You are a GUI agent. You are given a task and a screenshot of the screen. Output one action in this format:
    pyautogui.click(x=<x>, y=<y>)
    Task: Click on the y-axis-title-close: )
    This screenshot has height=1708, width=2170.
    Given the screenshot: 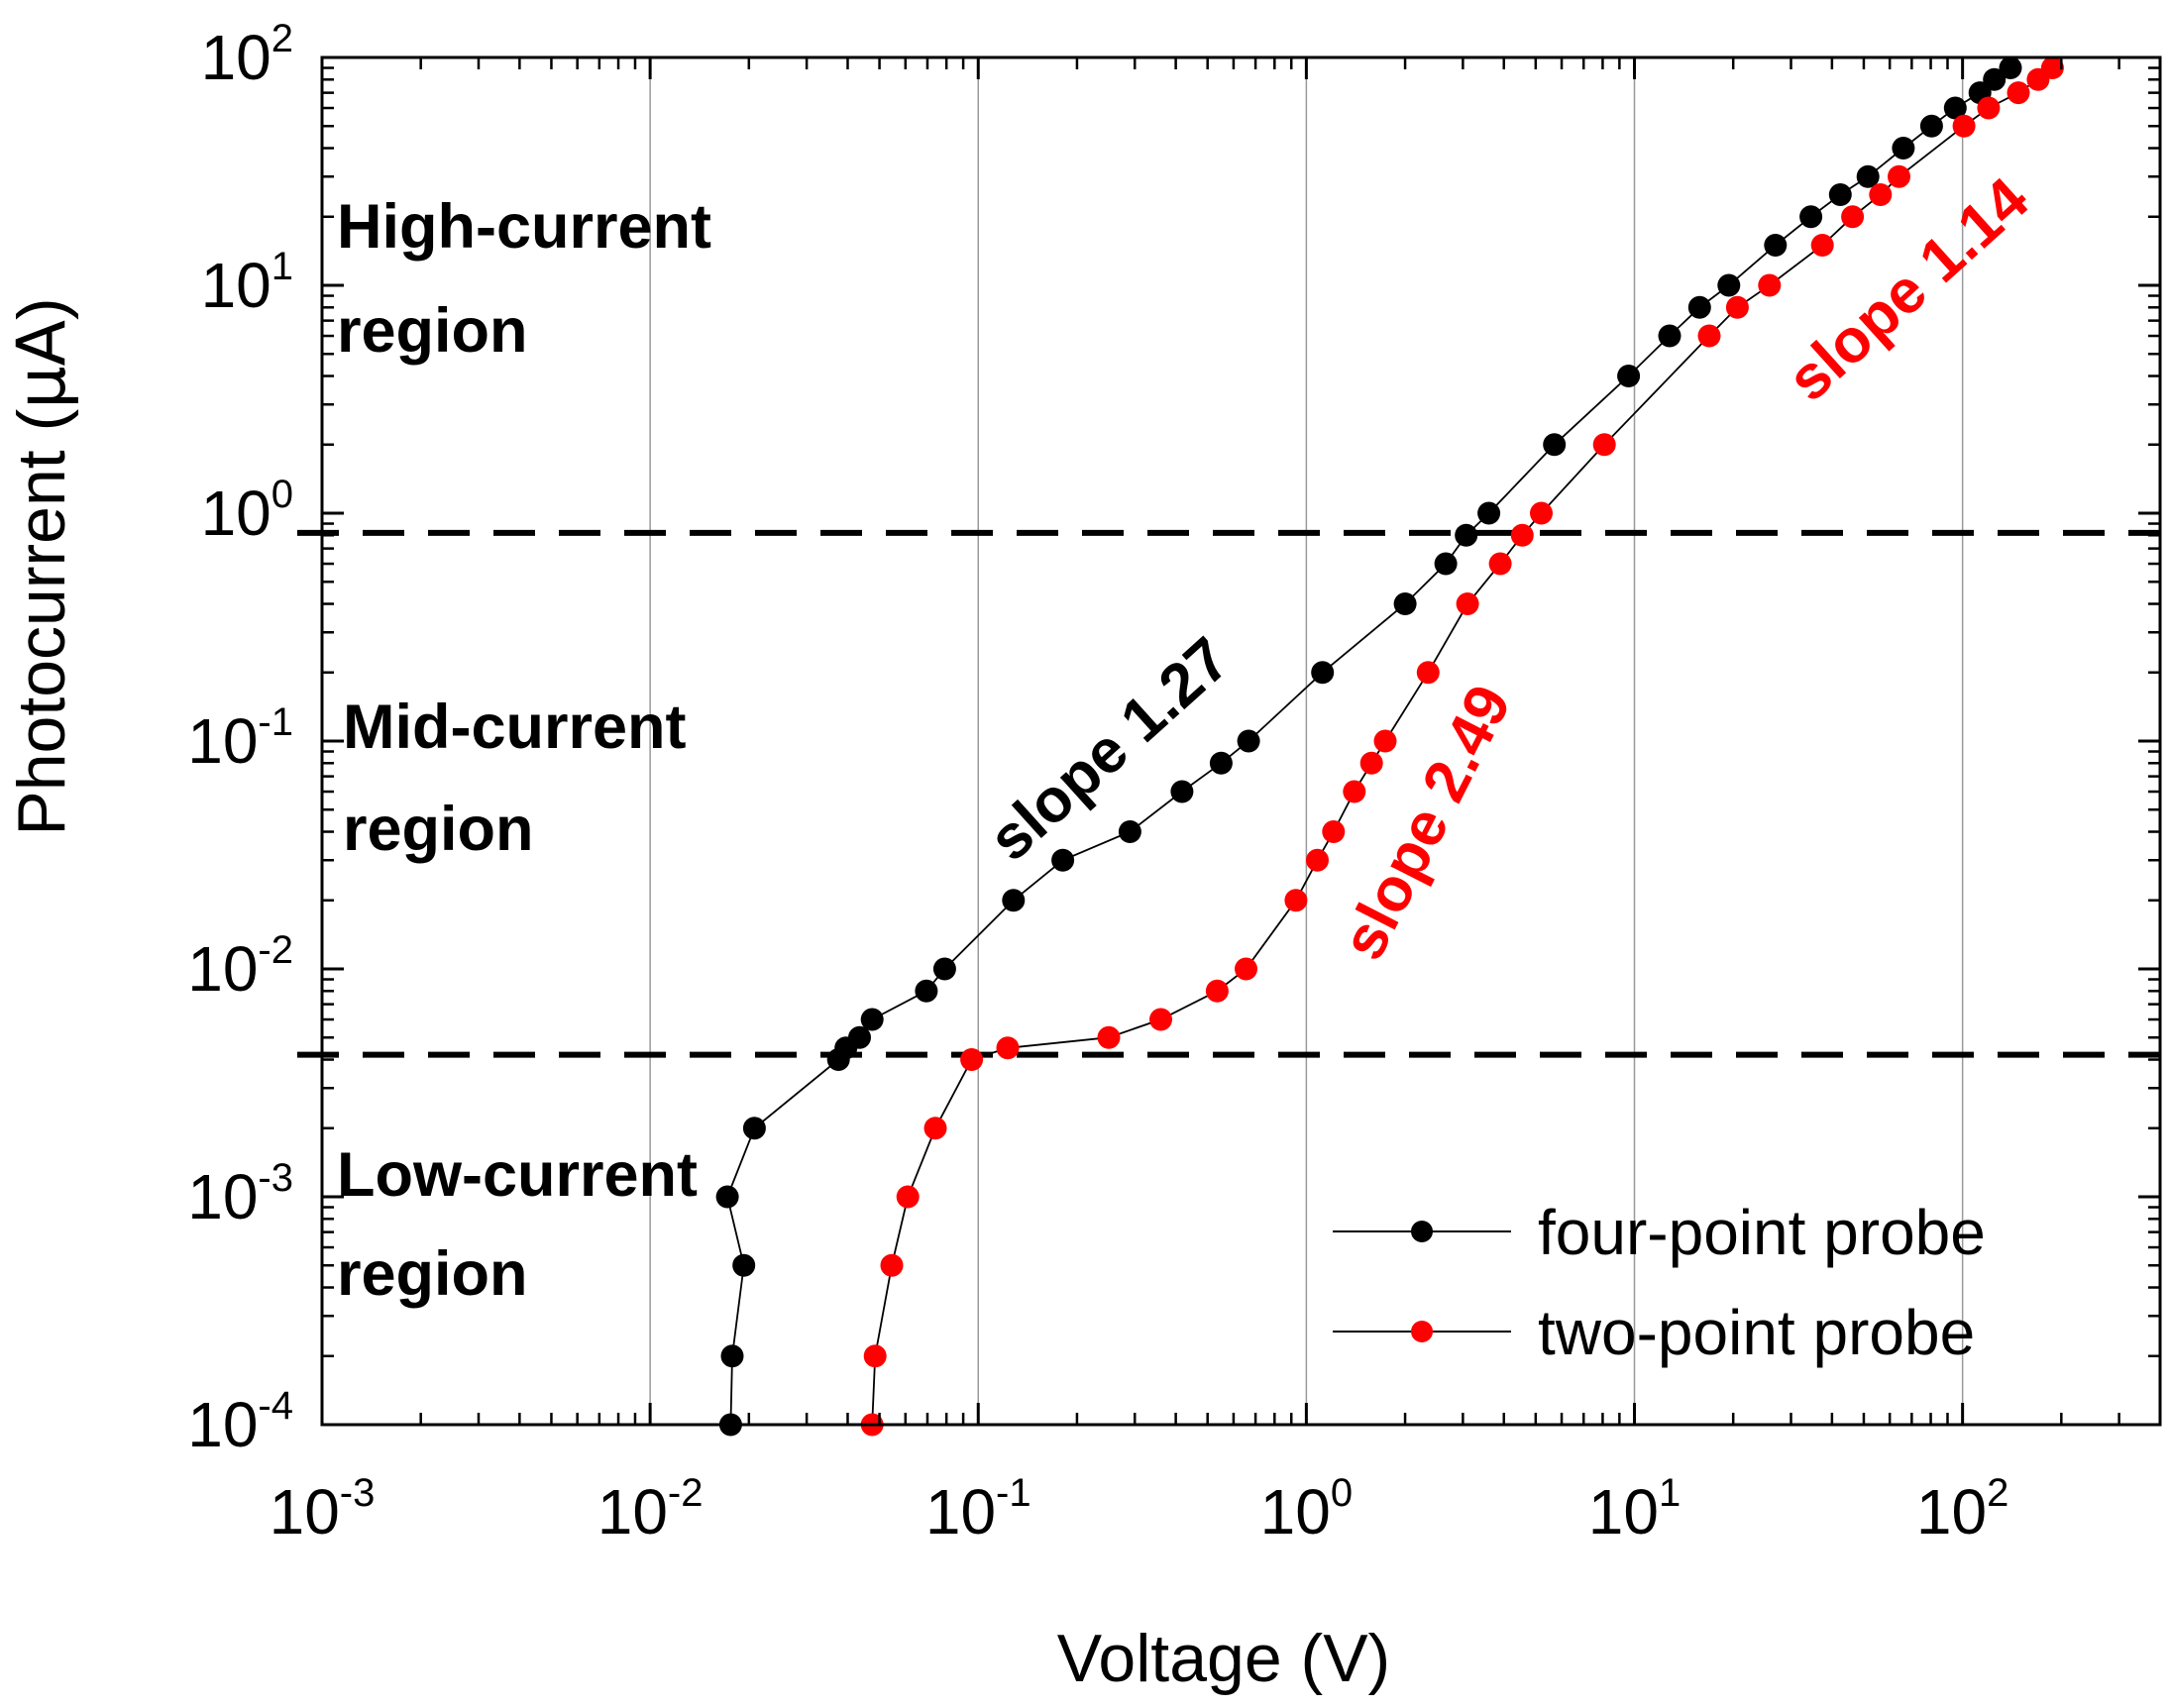 What is the action you would take?
    pyautogui.click(x=41, y=308)
    